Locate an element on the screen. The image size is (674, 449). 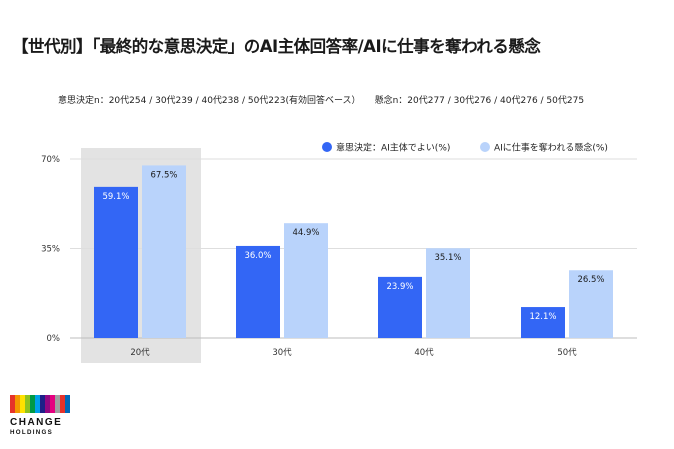
y-tick-label: 0% is located at coordinates (54, 339).